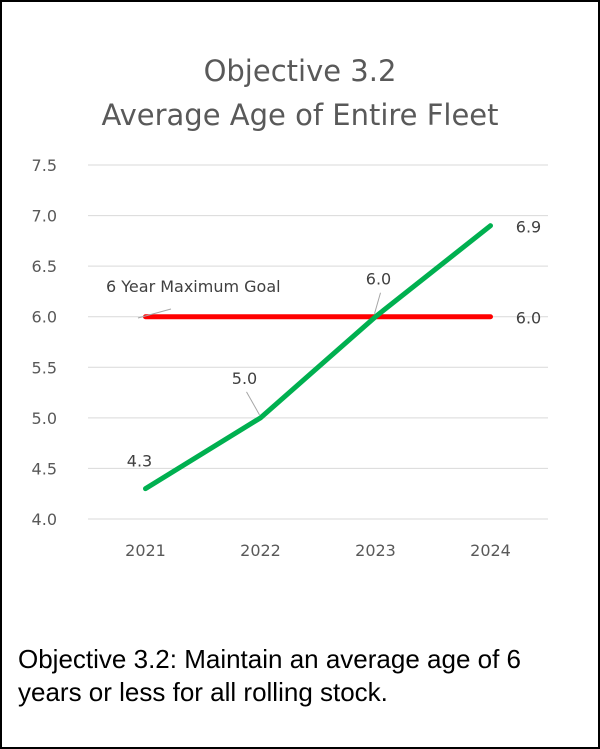 This screenshot has width=600, height=749. What do you see at coordinates (44, 468) in the screenshot?
I see `y-tick-label: 4.5` at bounding box center [44, 468].